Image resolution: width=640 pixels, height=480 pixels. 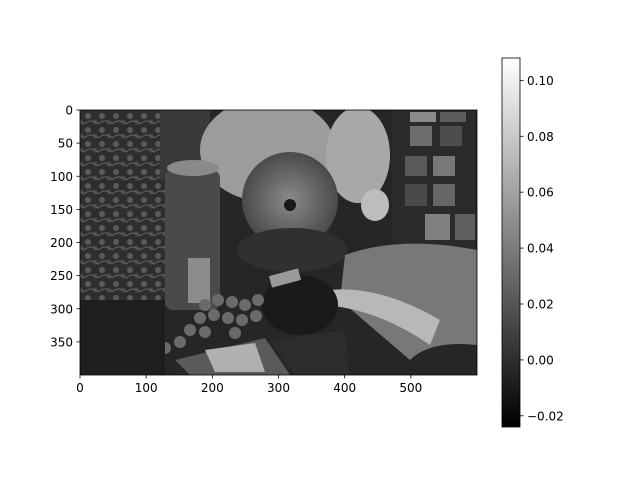 I want to click on colorbar-tick-label: 0.04, so click(x=540, y=249).